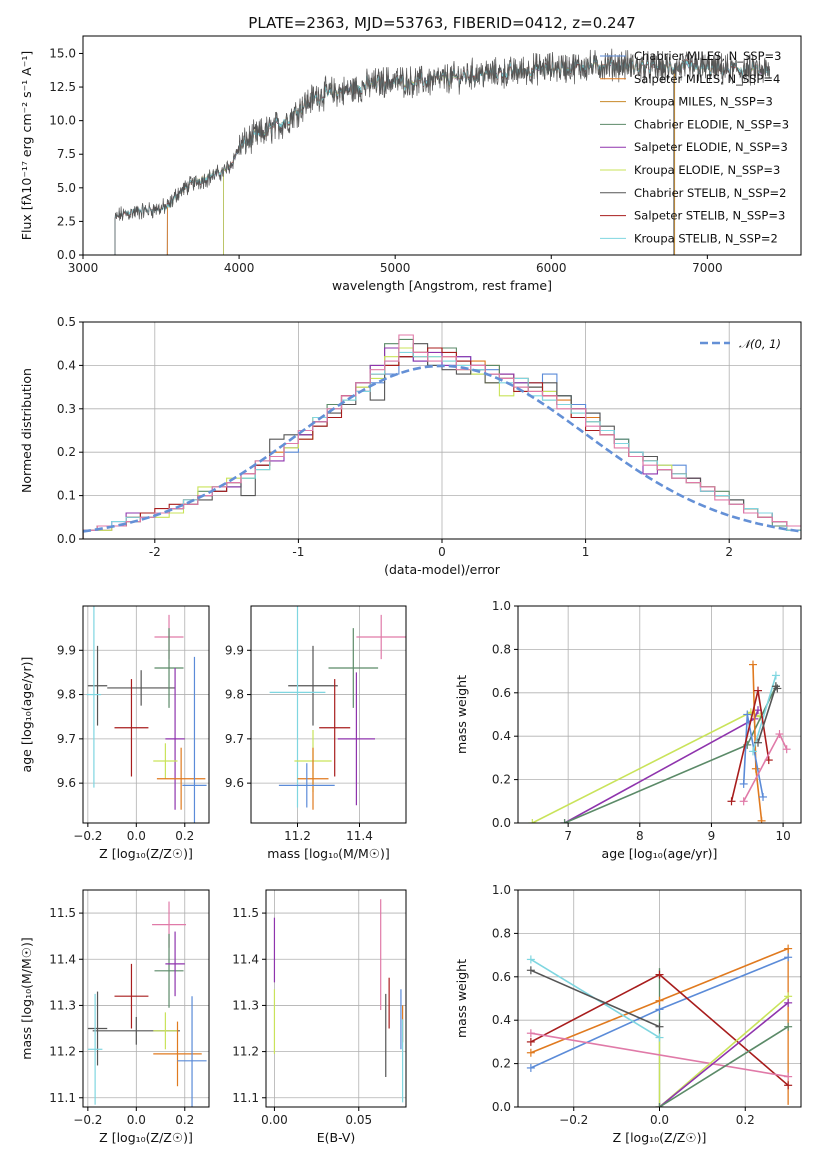 The width and height of the screenshot is (819, 1170). I want to click on x-axis-label: wavelength [Angstrom, rest frame], so click(442, 285).